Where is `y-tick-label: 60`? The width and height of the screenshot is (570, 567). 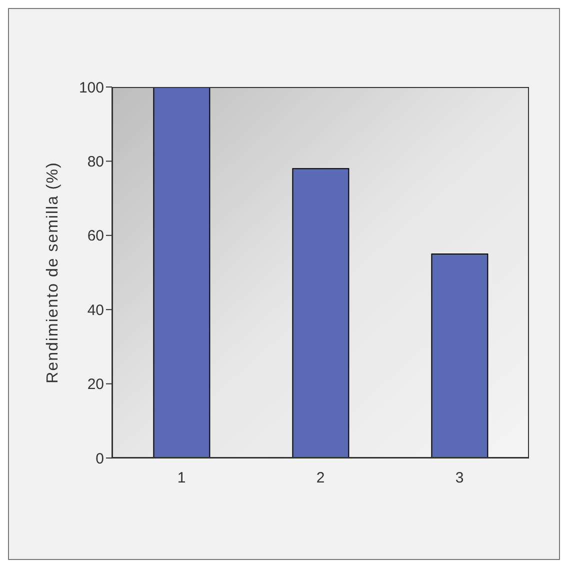 y-tick-label: 60 is located at coordinates (95, 236).